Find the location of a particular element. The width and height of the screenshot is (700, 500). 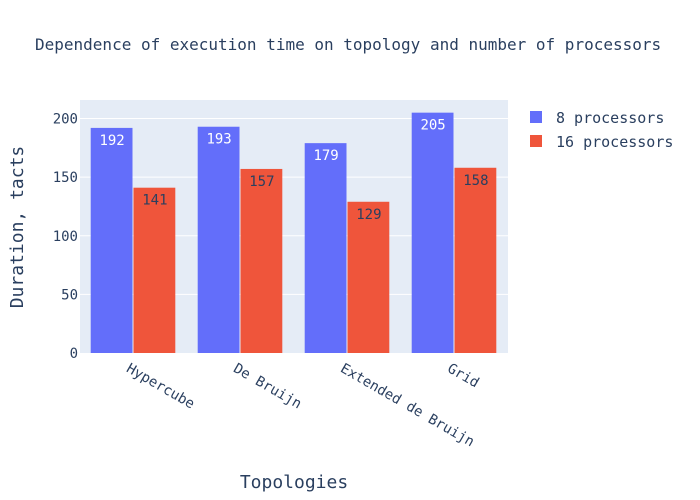

bar-value-label: 158 is located at coordinates (475, 181).